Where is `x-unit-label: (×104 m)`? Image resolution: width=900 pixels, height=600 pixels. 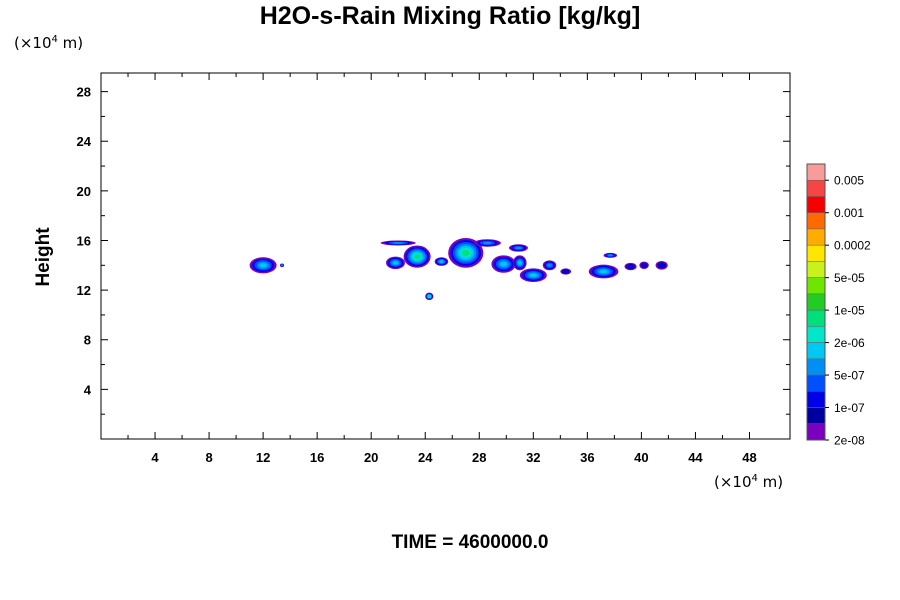
x-unit-label: (×104 m) is located at coordinates (748, 482).